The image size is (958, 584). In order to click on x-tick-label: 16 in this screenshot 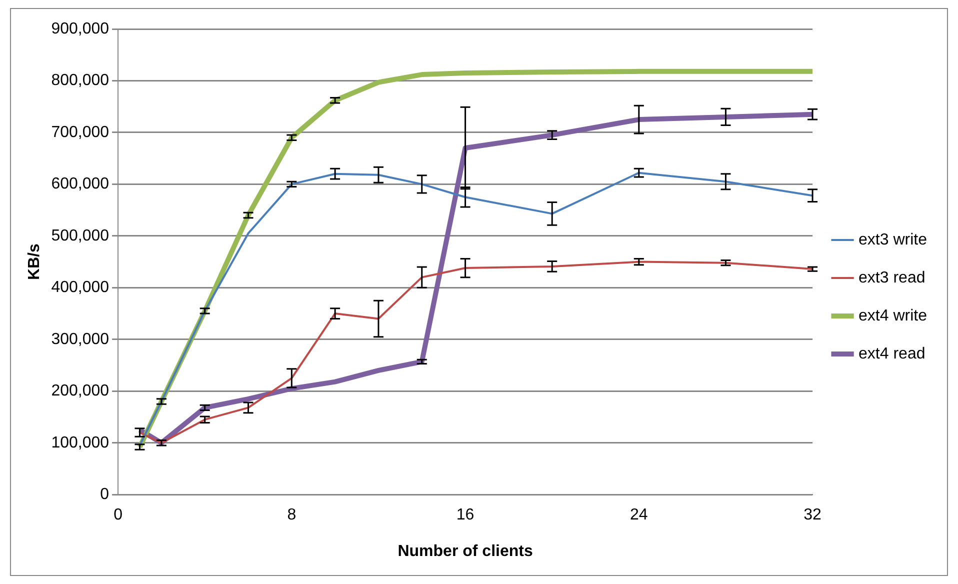, I will do `click(465, 515)`.